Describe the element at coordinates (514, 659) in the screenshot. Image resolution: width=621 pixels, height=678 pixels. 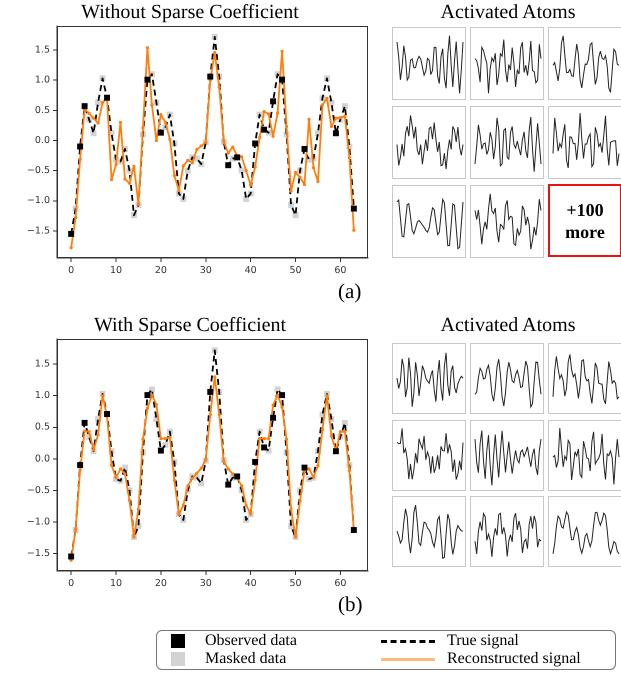
I see `legend-label: Reconstructed signal` at that location.